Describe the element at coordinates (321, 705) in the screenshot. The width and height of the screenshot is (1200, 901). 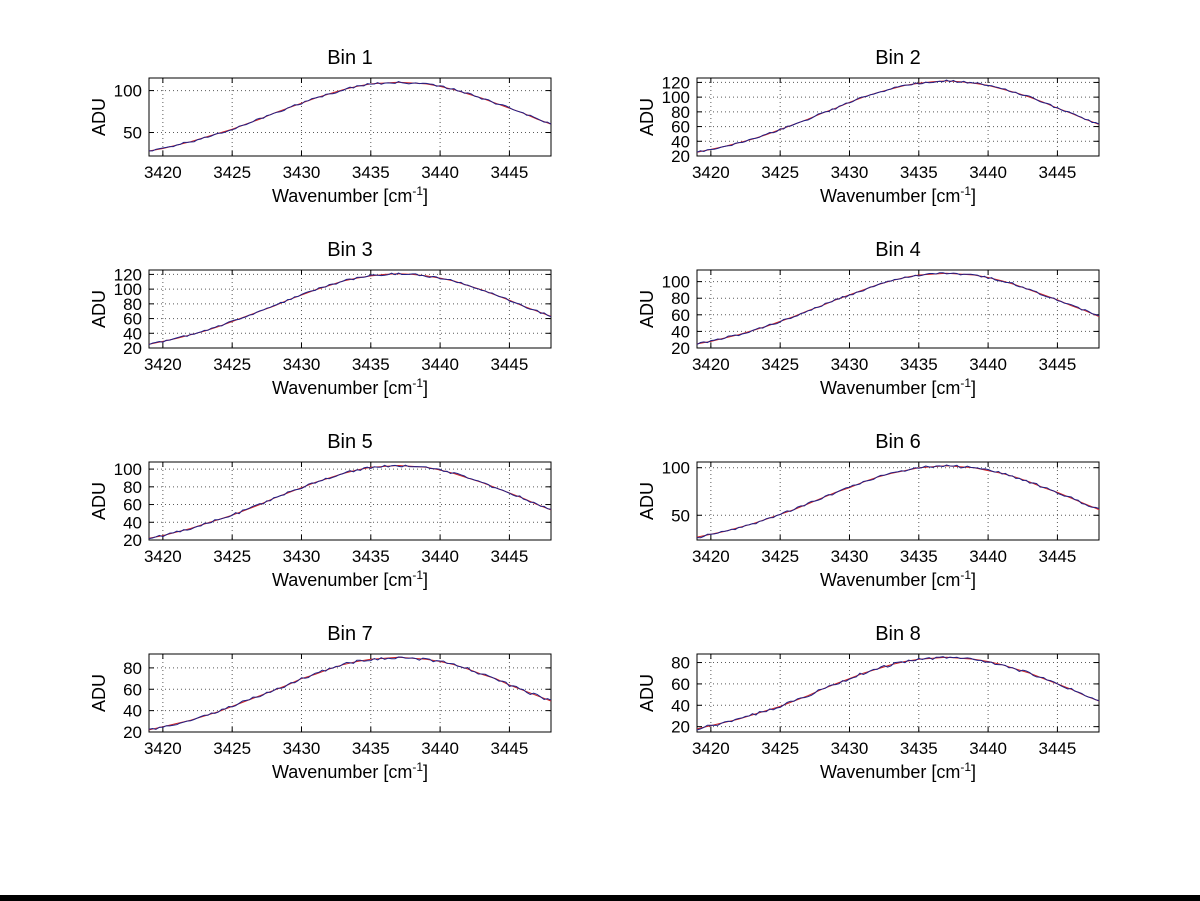
I see `bin-7-chart: 3420 3425 3430 3435 3440 3445 20 40 60 80 ADU` at that location.